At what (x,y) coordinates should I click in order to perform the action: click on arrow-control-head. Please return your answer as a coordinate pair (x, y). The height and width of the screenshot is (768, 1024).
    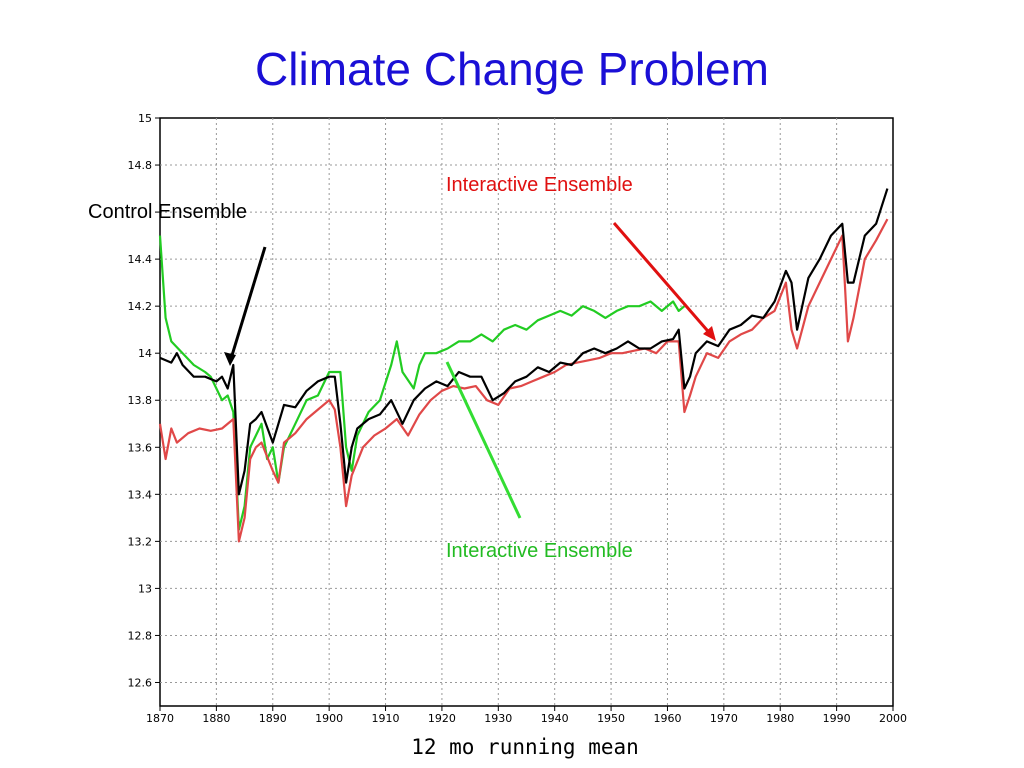
    Looking at the image, I should click on (230, 359).